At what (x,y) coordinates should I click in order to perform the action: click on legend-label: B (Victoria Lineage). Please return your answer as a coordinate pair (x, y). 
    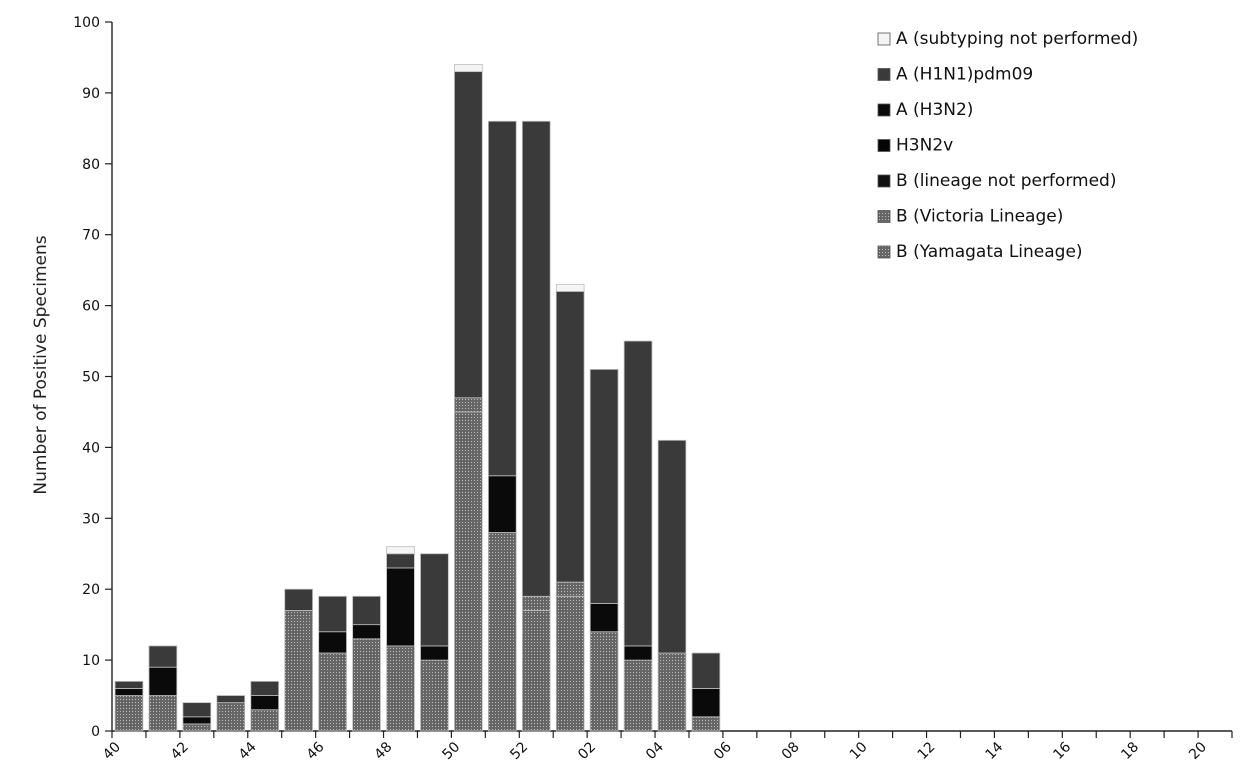
    Looking at the image, I should click on (979, 217).